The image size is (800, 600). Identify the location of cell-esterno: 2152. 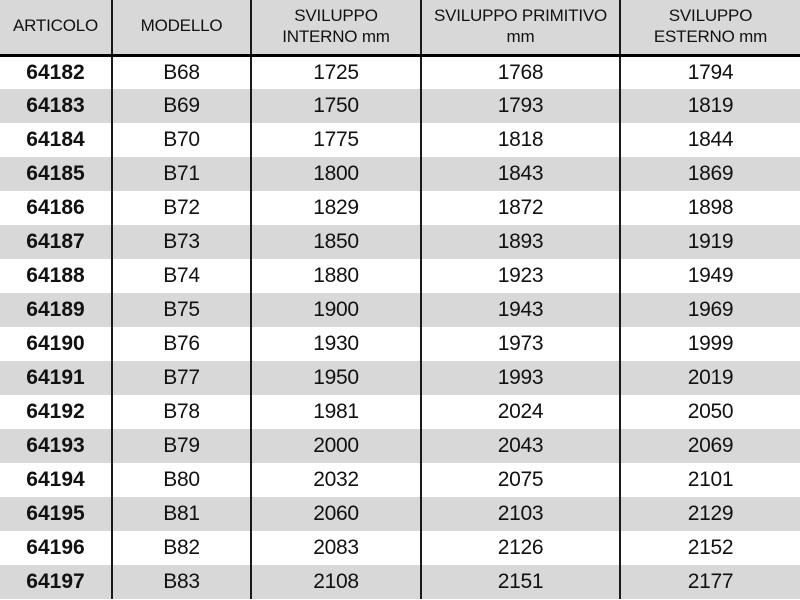
(710, 548).